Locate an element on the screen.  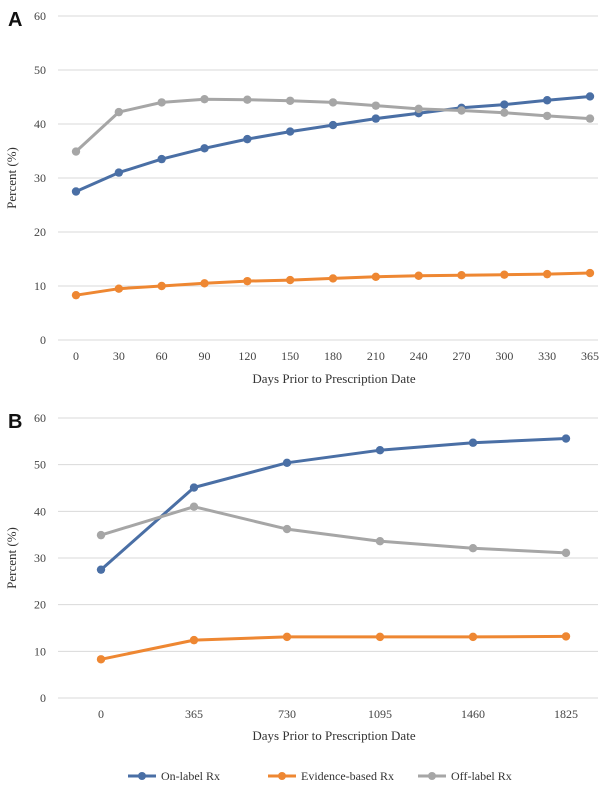
panel-a-x-tick-label: 30 is located at coordinates (119, 356).